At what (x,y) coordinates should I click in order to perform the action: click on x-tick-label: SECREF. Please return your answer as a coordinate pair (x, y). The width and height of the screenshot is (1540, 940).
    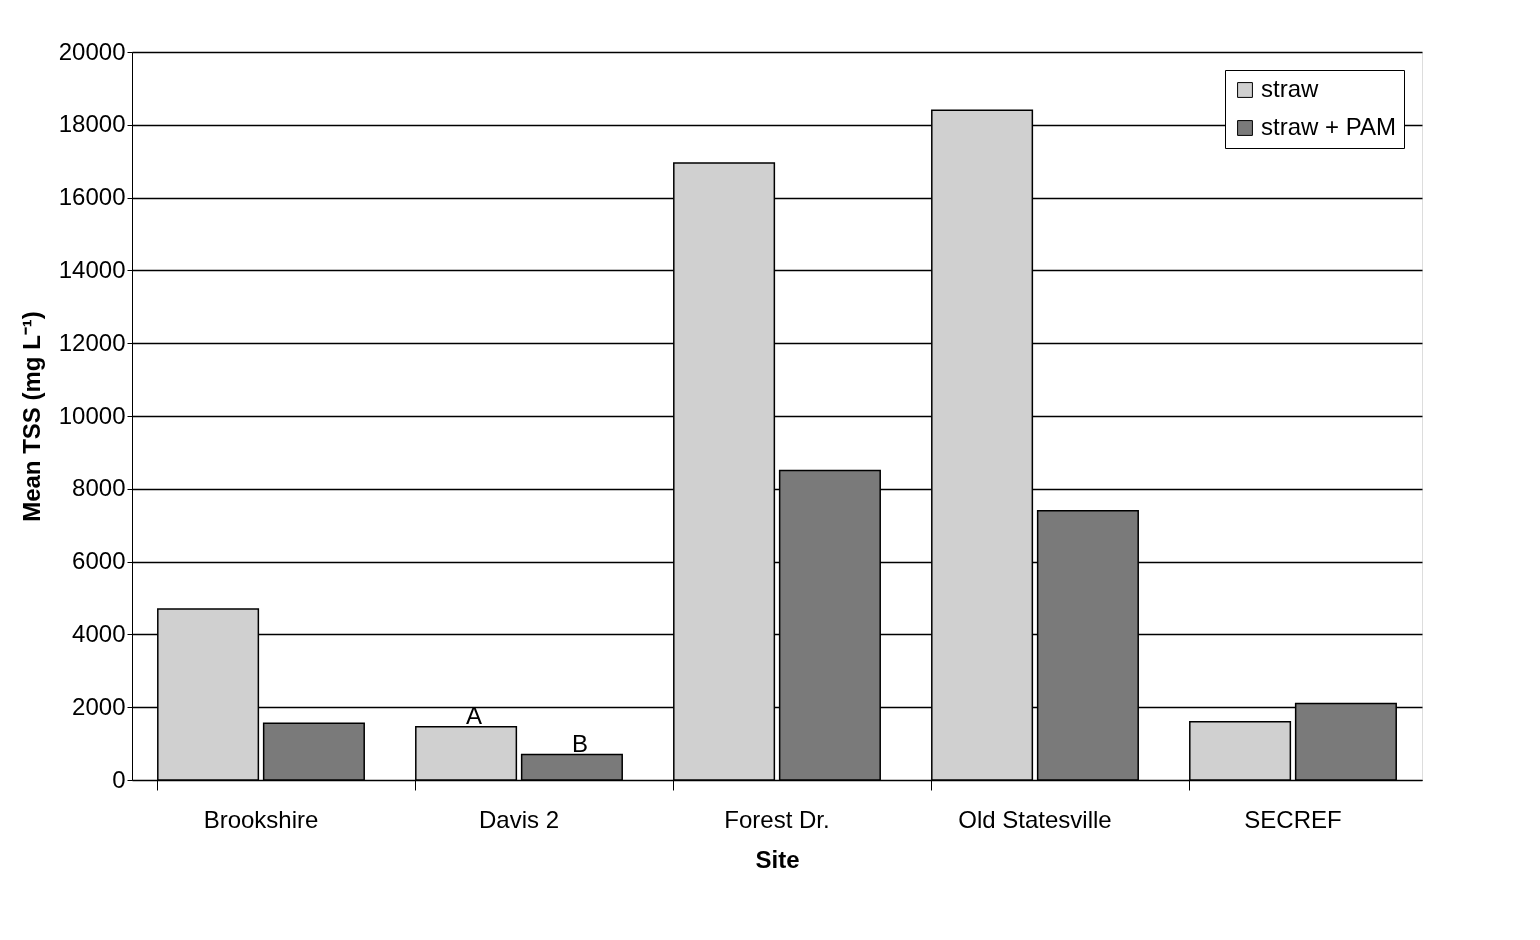
    Looking at the image, I should click on (1293, 819).